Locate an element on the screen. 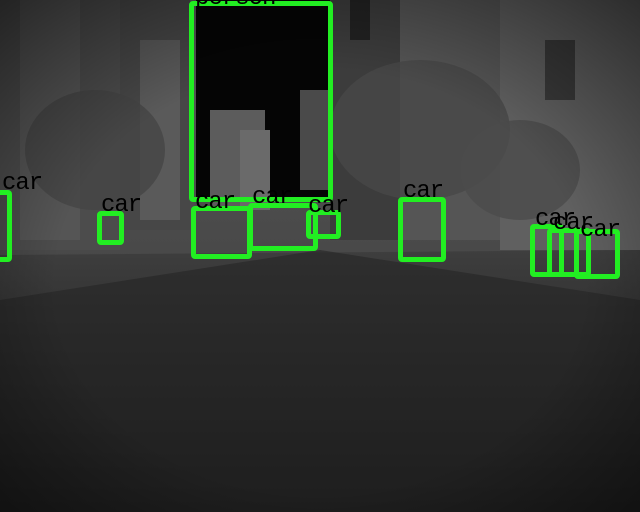 The height and width of the screenshot is (512, 640). detection-label: person is located at coordinates (235, 5).